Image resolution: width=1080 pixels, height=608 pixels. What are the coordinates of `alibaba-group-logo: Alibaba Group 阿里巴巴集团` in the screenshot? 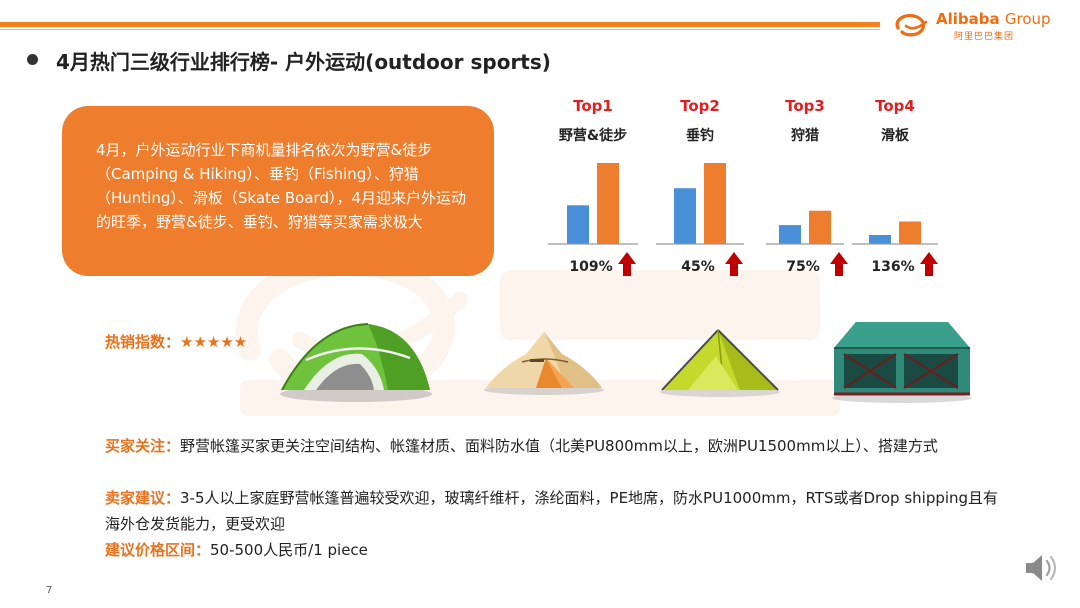 It's located at (982, 26).